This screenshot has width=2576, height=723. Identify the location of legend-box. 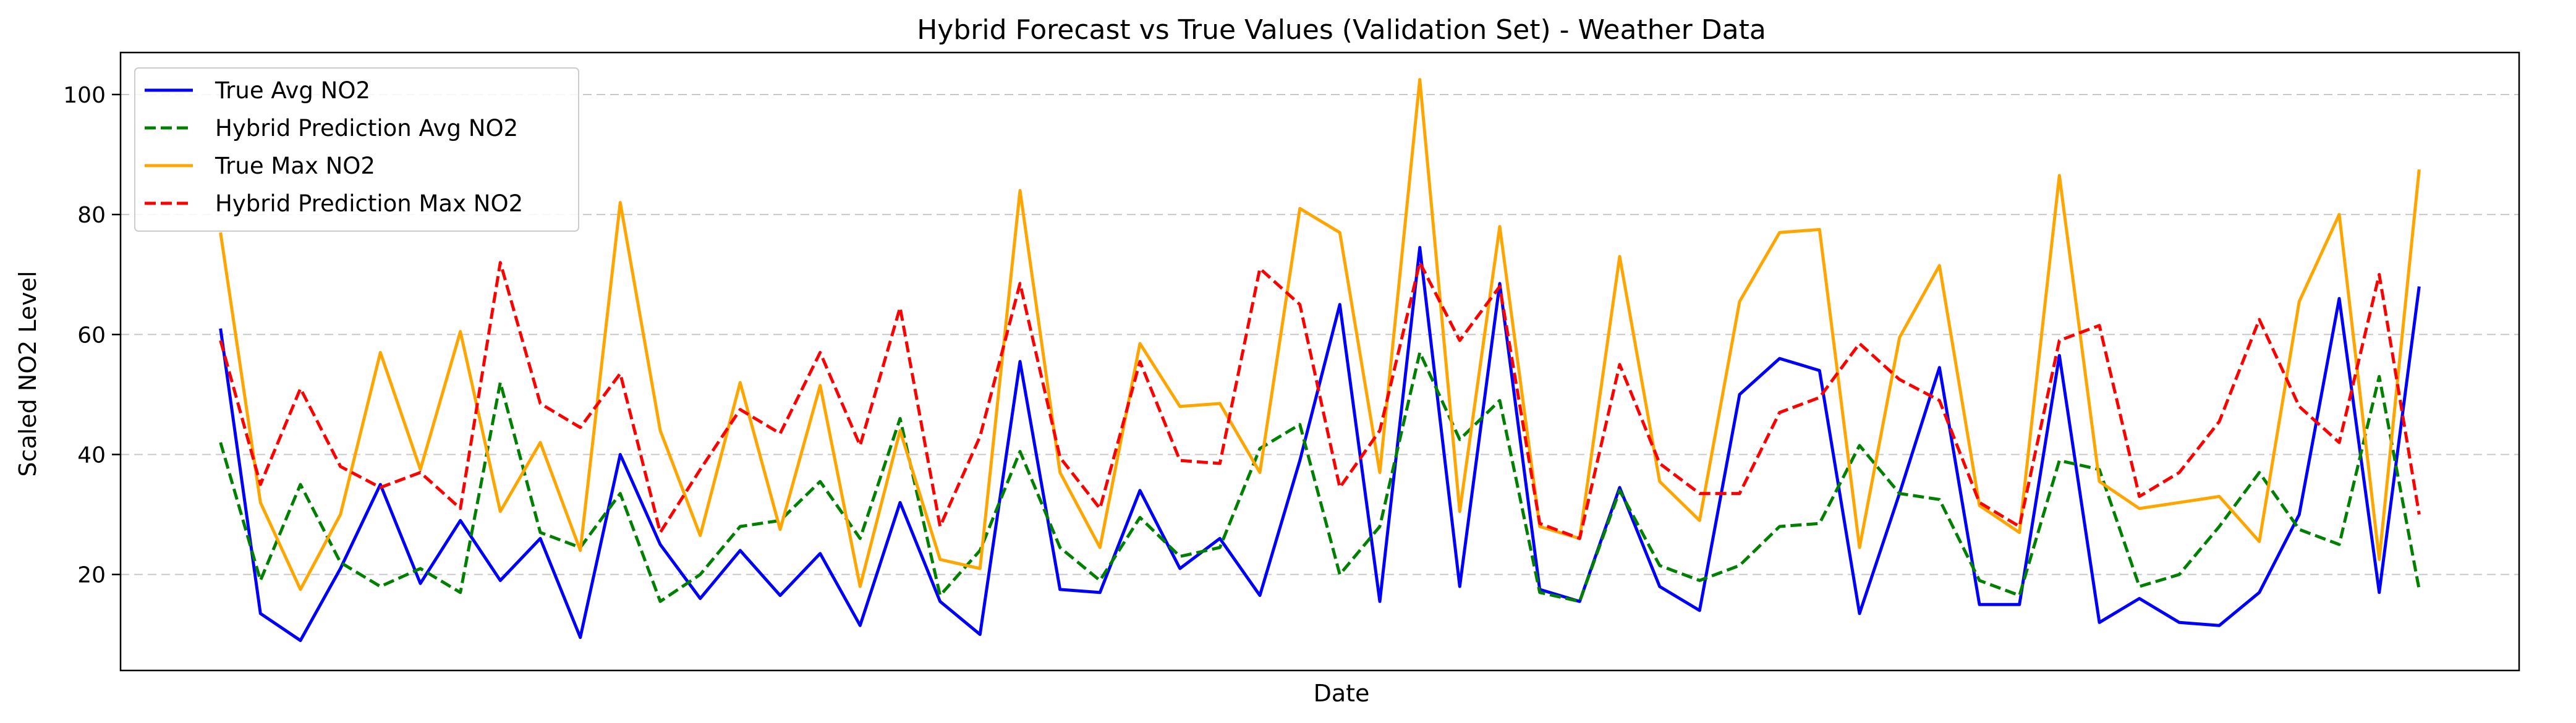
(356, 149).